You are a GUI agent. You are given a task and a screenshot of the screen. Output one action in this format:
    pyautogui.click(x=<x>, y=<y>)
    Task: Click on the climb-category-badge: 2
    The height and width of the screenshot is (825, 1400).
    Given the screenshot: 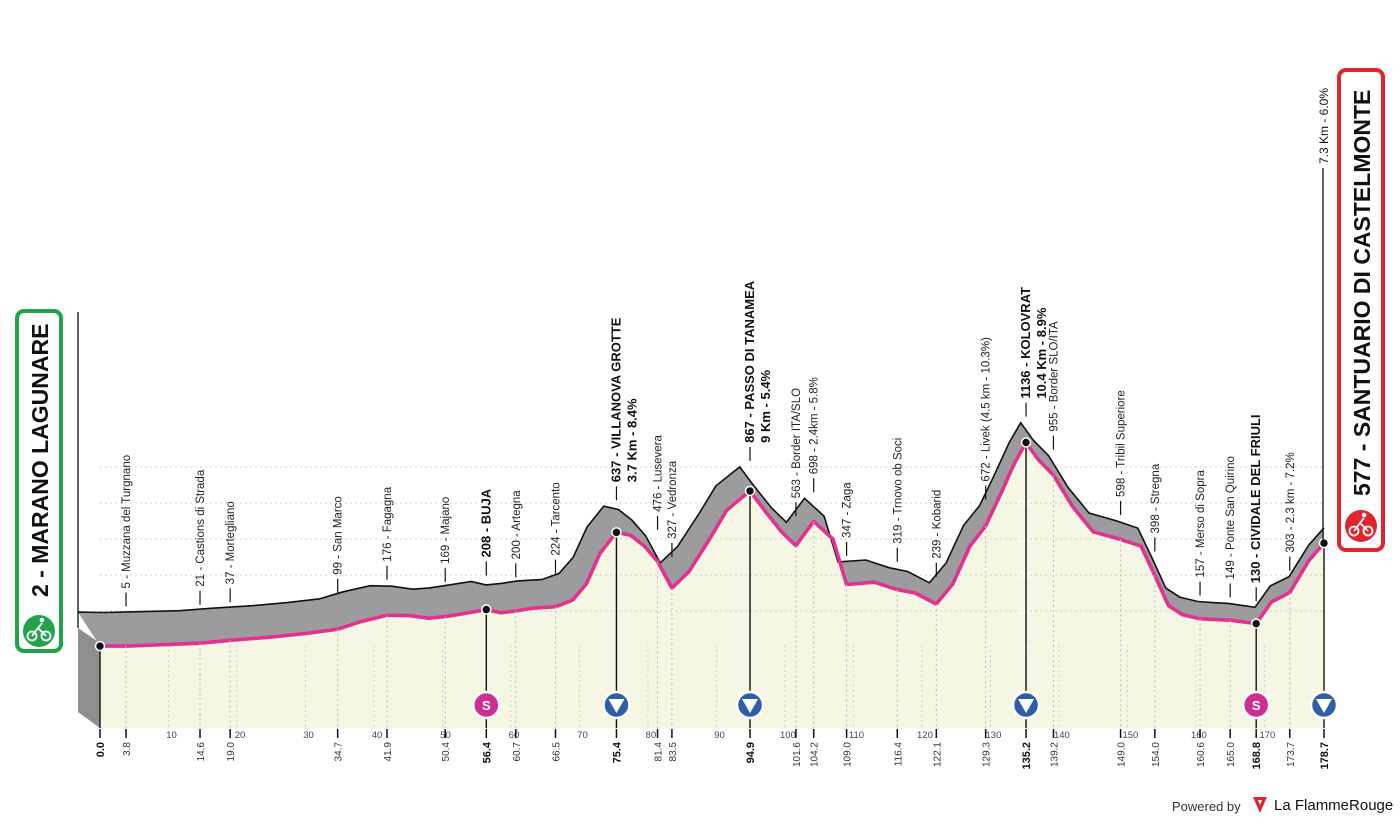 What is the action you would take?
    pyautogui.click(x=1324, y=705)
    